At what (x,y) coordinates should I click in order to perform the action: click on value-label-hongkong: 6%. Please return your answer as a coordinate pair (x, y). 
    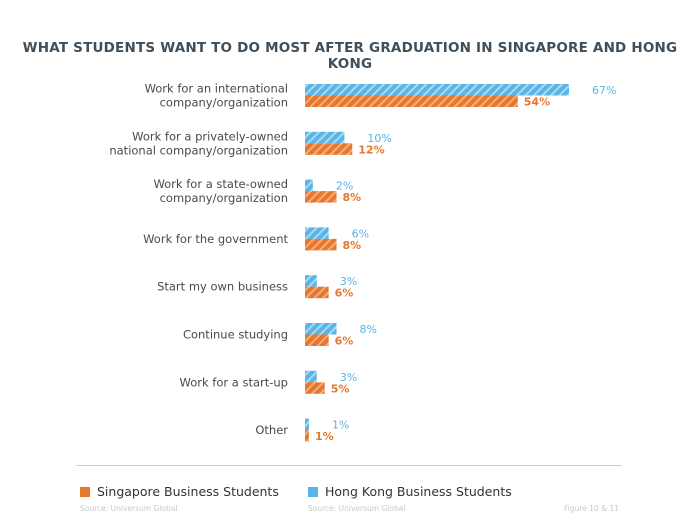
    Looking at the image, I should click on (360, 233).